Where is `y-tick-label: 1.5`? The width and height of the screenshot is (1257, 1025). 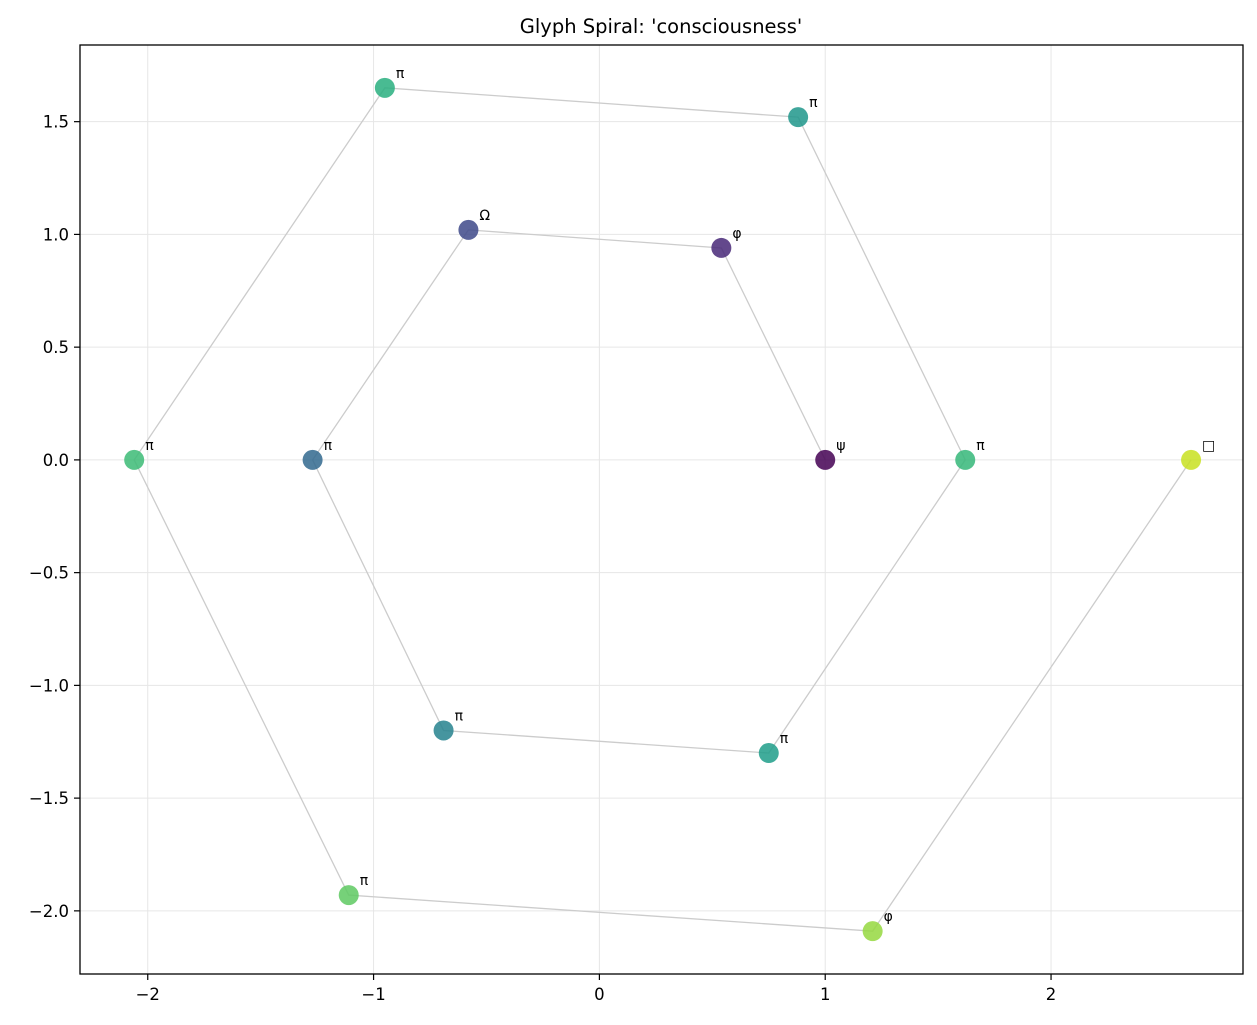 y-tick-label: 1.5 is located at coordinates (56, 122).